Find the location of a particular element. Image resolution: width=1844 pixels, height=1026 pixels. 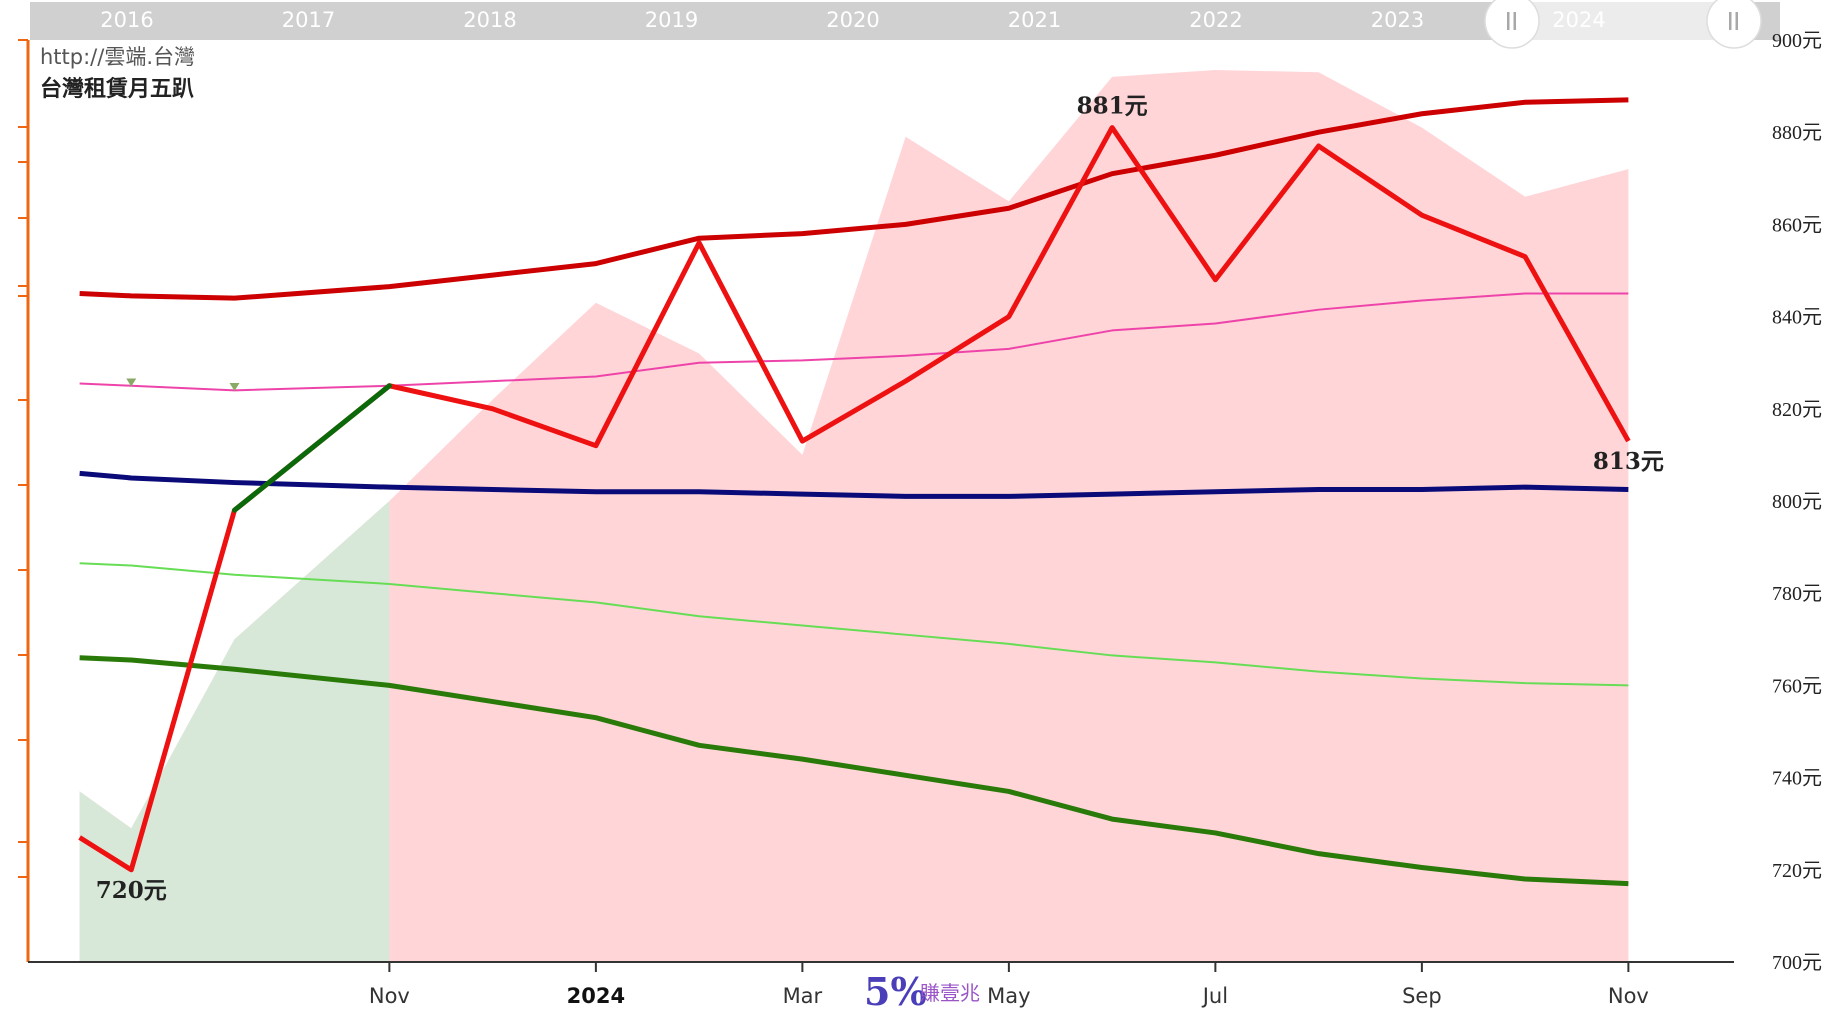

navigator-year-label: 2021 is located at coordinates (1034, 20).